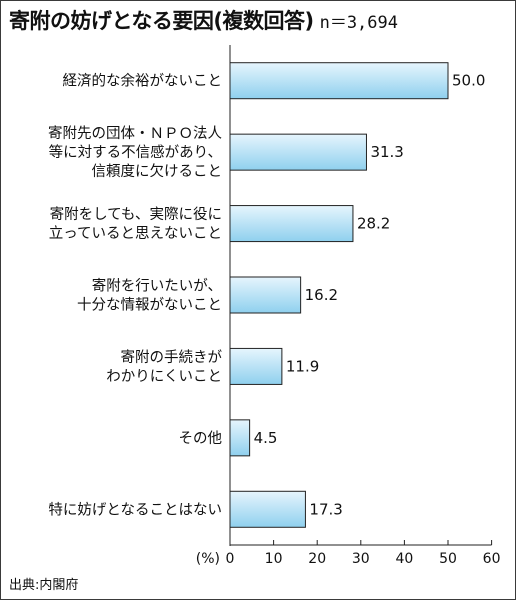 The width and height of the screenshot is (516, 600). What do you see at coordinates (201, 438) in the screenshot?
I see `category-label-6-line-1: その他` at bounding box center [201, 438].